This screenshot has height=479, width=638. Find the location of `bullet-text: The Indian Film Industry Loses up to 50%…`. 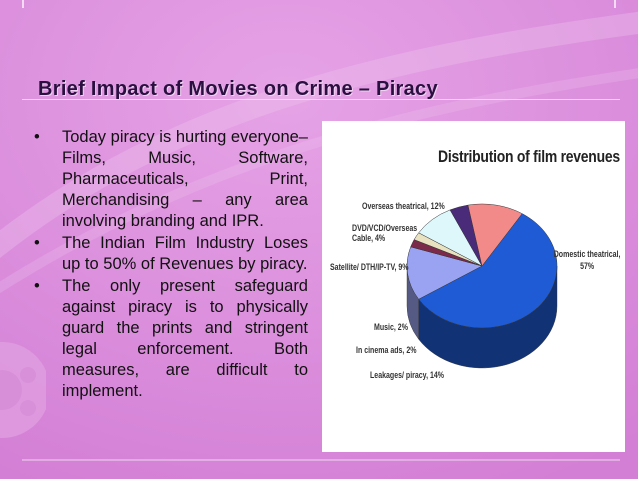

bullet-text: The Indian Film Industry Loses up to 50%… is located at coordinates (185, 253).